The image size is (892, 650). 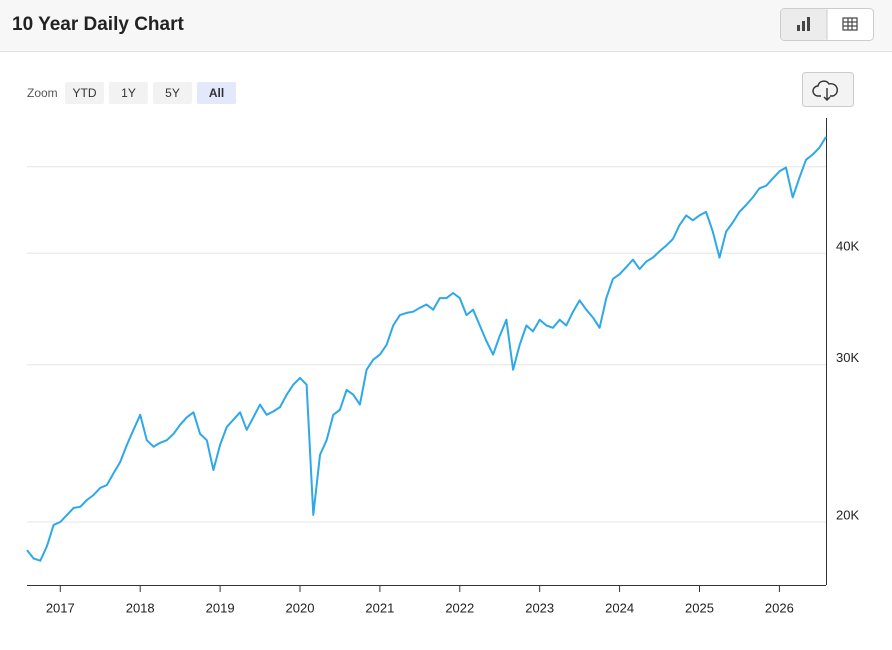 I want to click on download-icon, so click(x=825, y=90).